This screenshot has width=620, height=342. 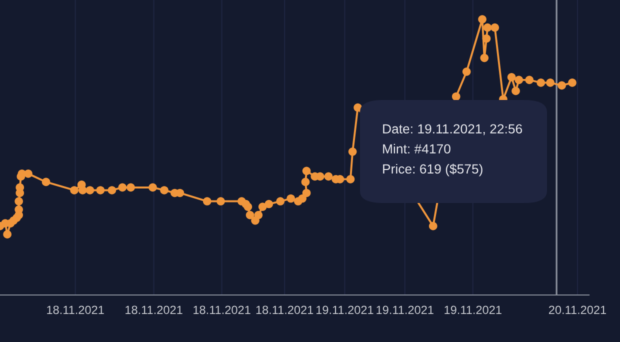 I want to click on x-tick-label: 20.11.2021, so click(x=577, y=310).